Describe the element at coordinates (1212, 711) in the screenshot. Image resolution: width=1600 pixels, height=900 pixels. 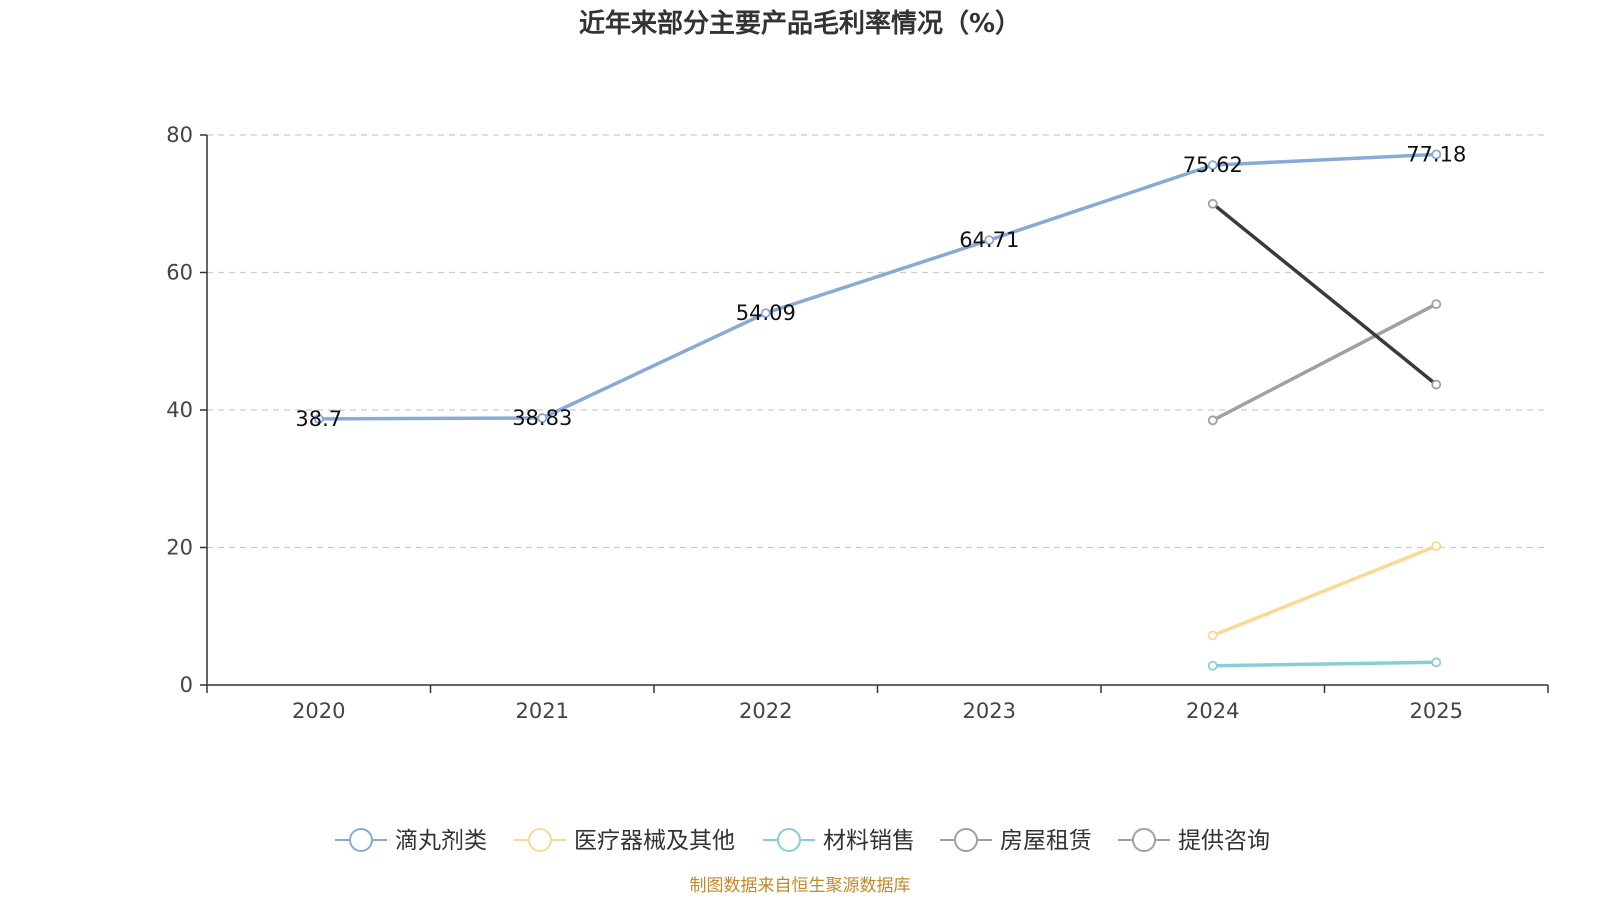
I see `x-tick-label: 2024` at that location.